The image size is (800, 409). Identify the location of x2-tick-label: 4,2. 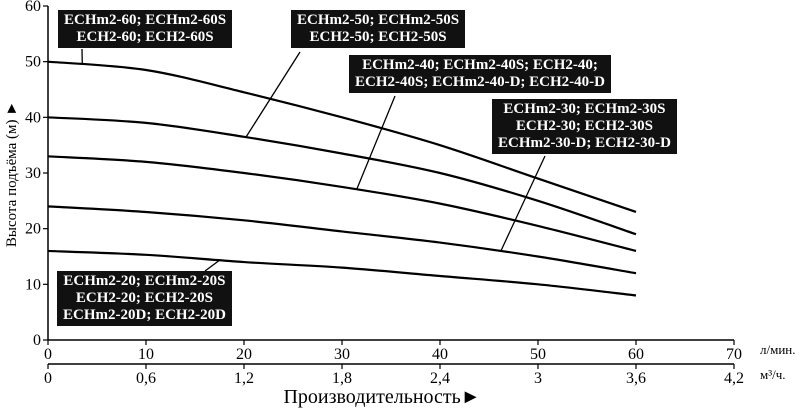
(734, 378).